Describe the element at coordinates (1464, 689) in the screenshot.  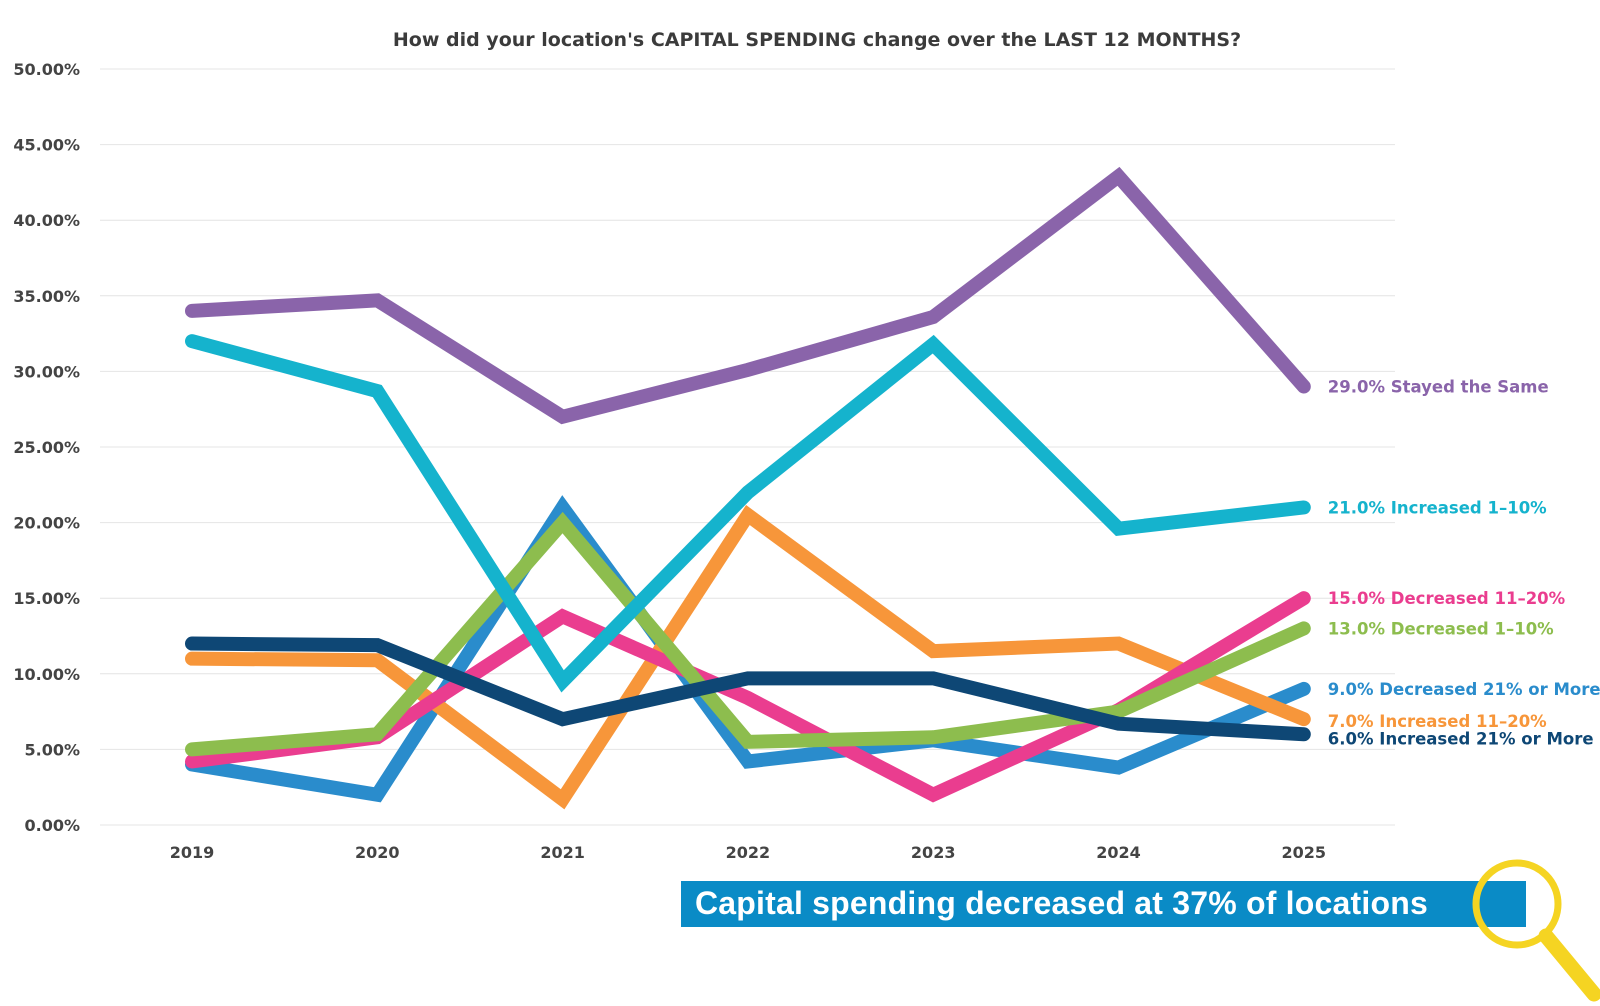
I see `series-end-label: 9.0% Decreased 21% or More` at that location.